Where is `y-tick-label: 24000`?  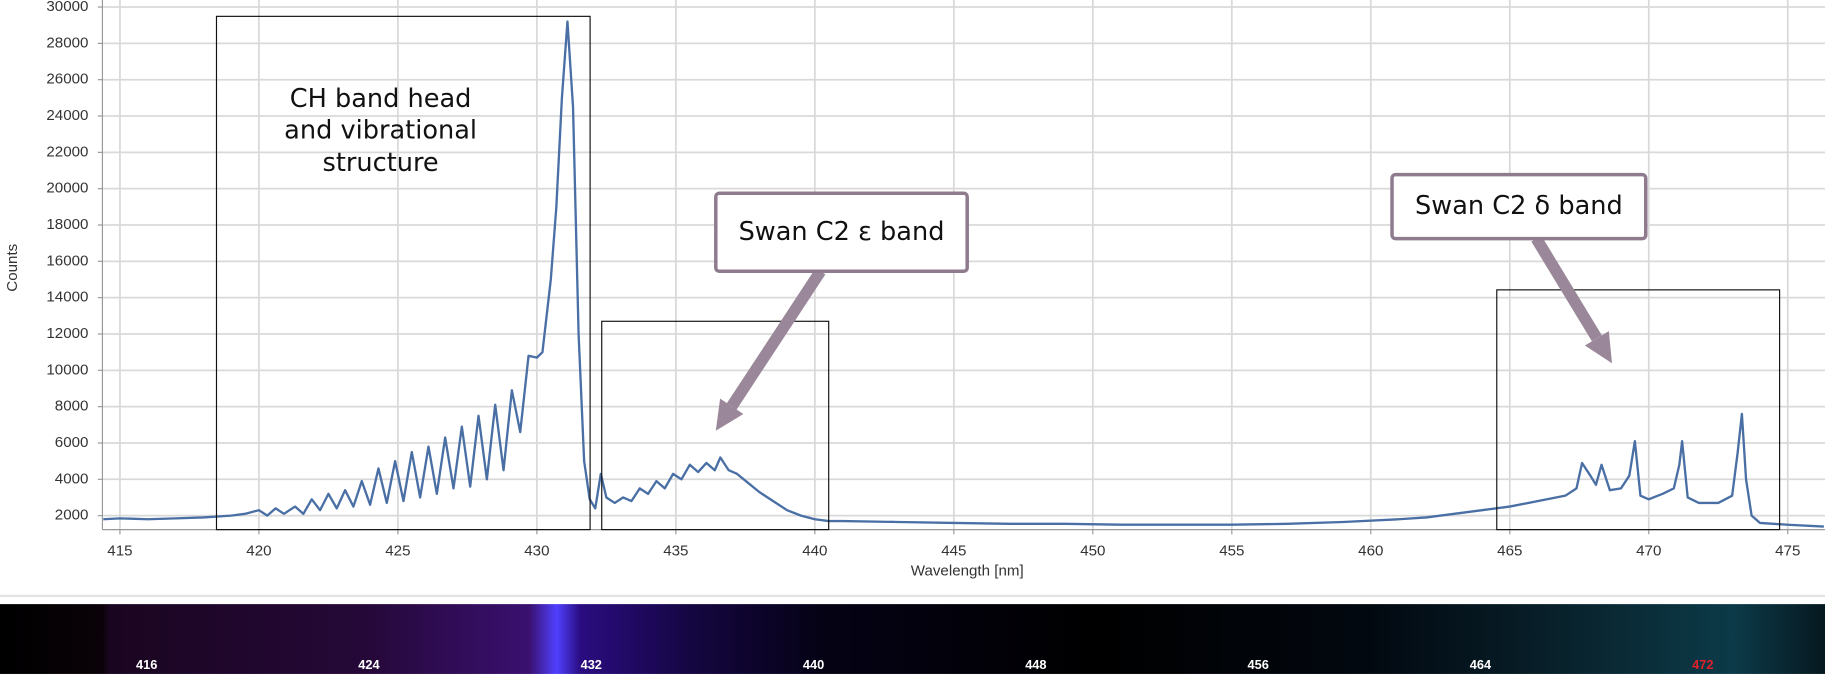
y-tick-label: 24000 is located at coordinates (67, 115).